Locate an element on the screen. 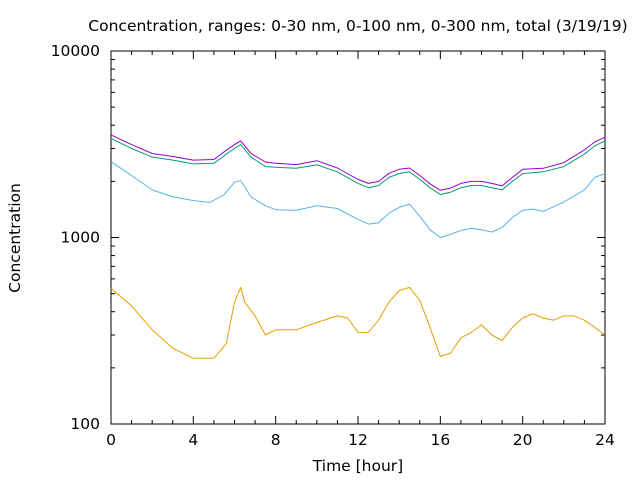 The width and height of the screenshot is (640, 480). x-tick-label: 24 is located at coordinates (605, 440).